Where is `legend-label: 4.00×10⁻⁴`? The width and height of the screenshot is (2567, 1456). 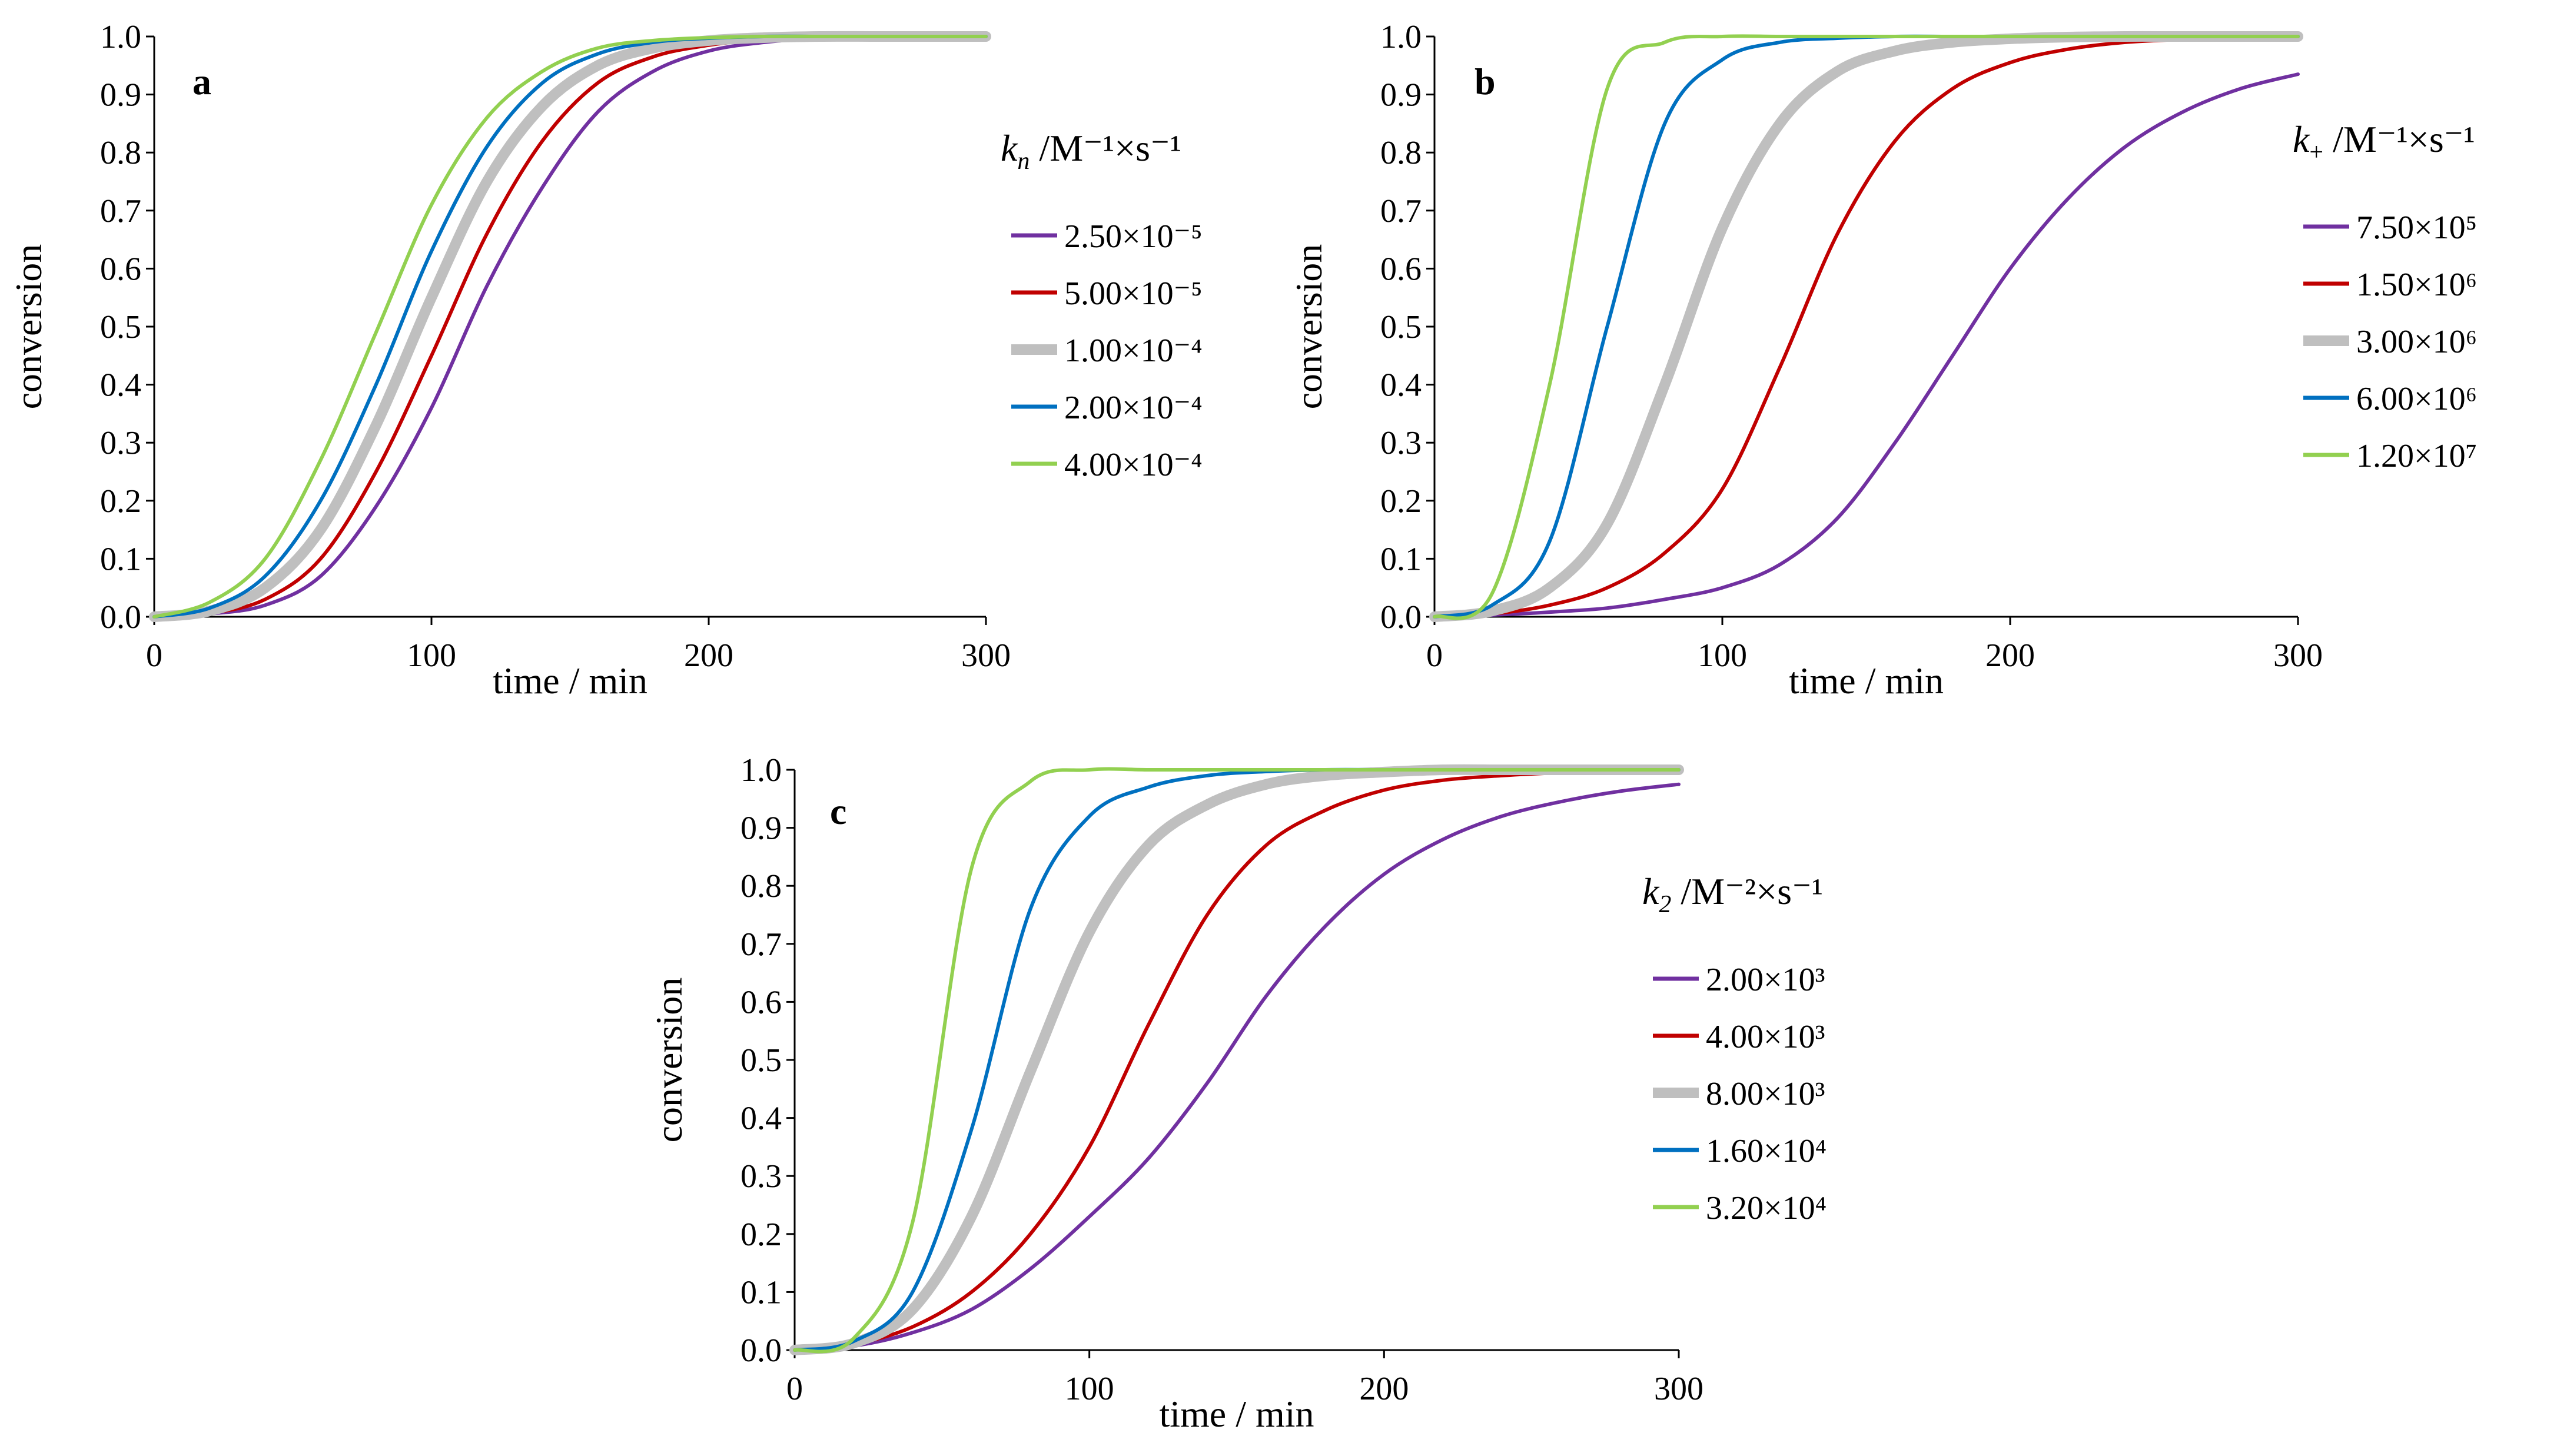
legend-label: 4.00×10⁻⁴ is located at coordinates (1133, 465).